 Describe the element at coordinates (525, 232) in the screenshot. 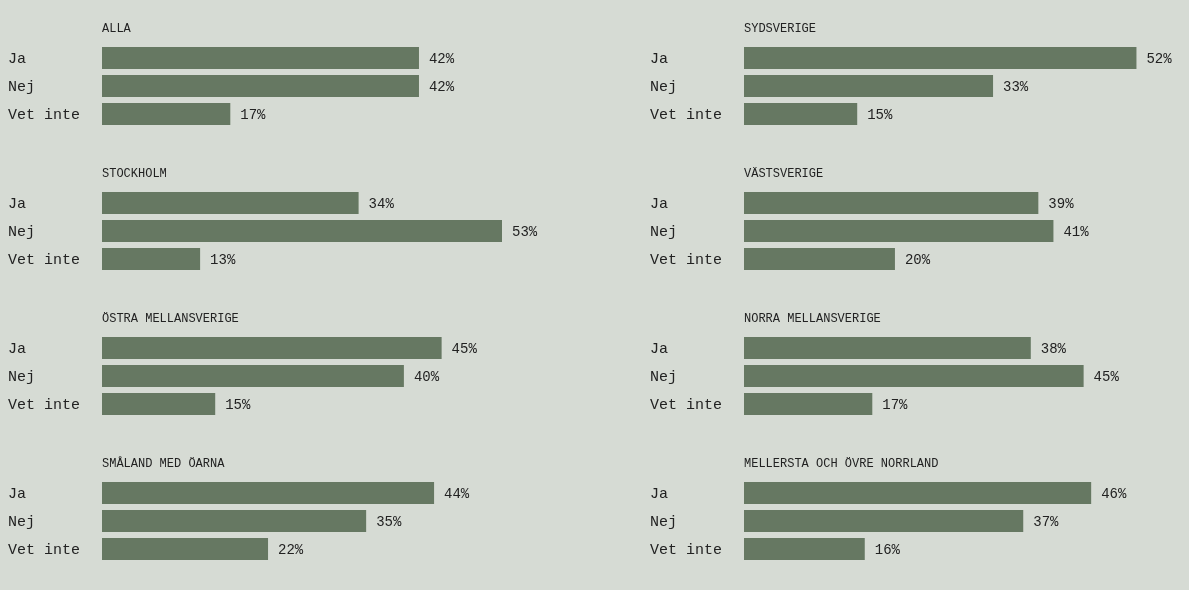

I see `data-label: 53%` at that location.